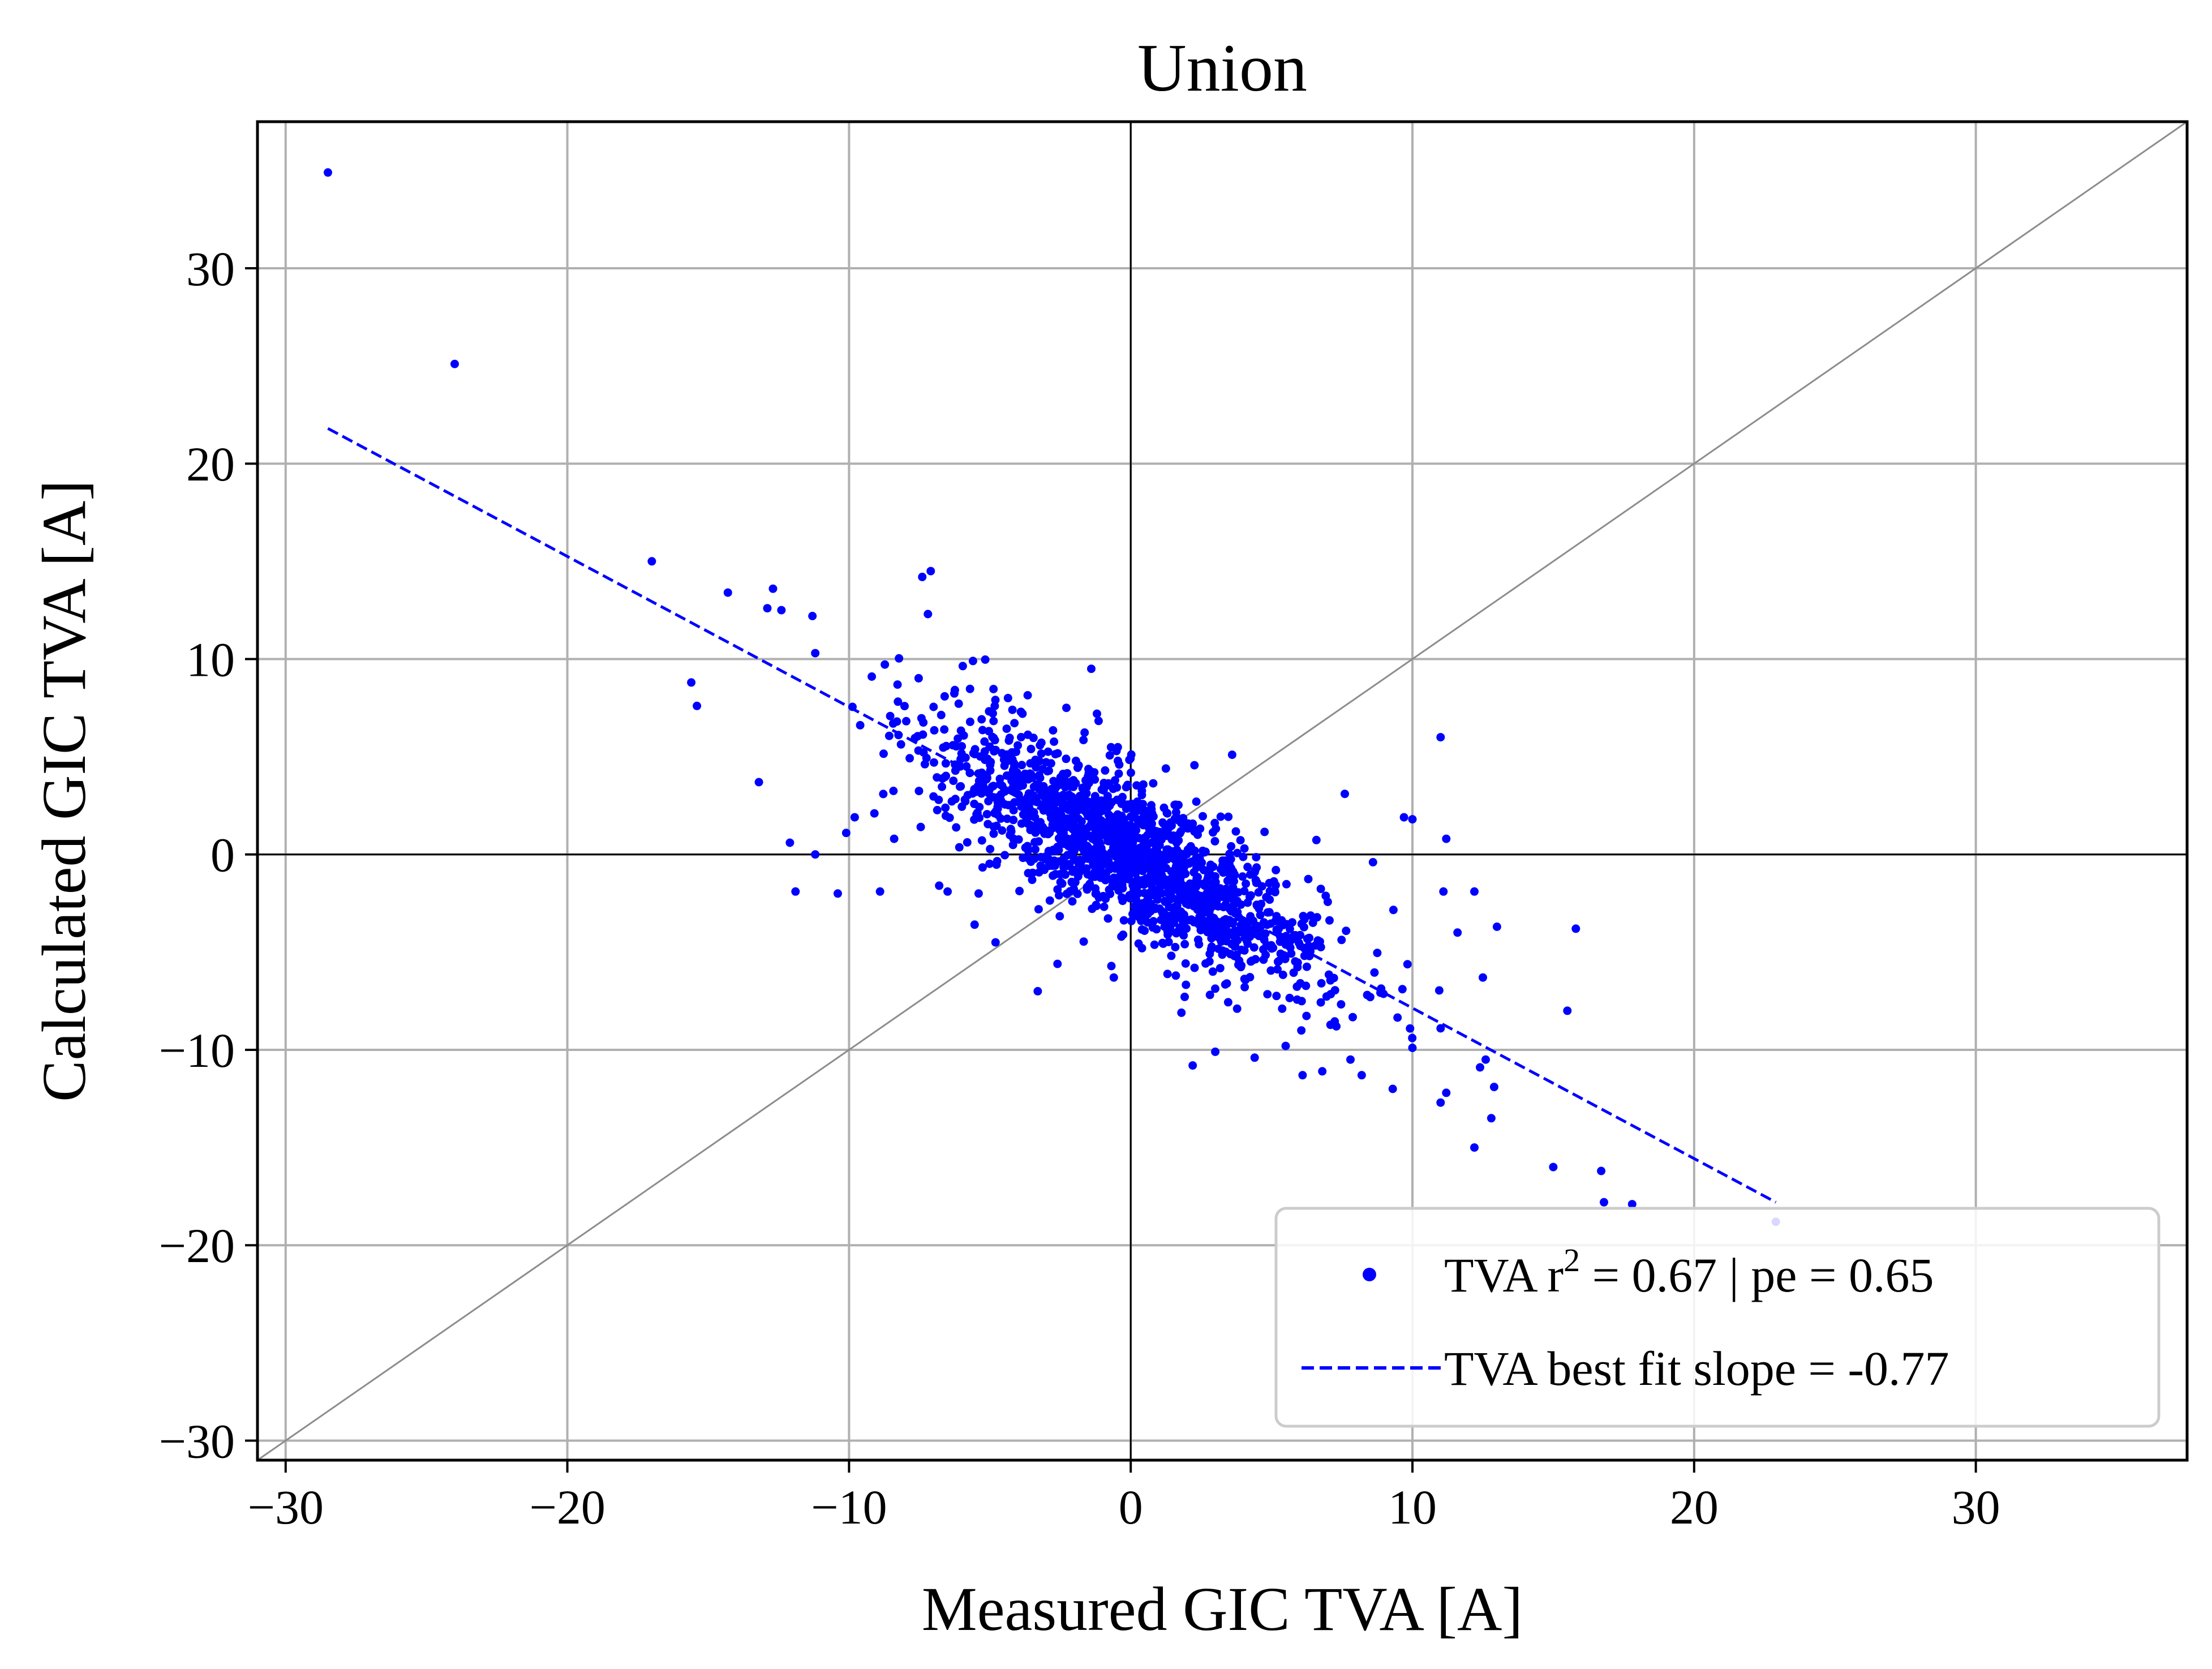 The width and height of the screenshot is (2212, 1669). I want to click on legend-fit-label: TVA best fit slope = -0.77, so click(1697, 1369).